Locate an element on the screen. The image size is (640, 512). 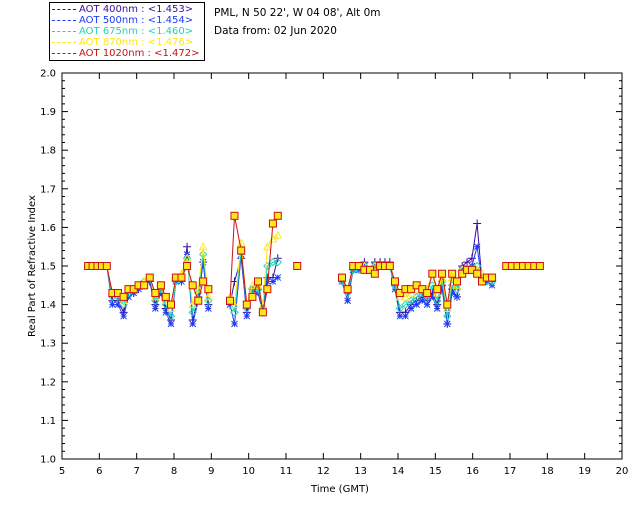
x-tick-label: 15 is located at coordinates (435, 471).